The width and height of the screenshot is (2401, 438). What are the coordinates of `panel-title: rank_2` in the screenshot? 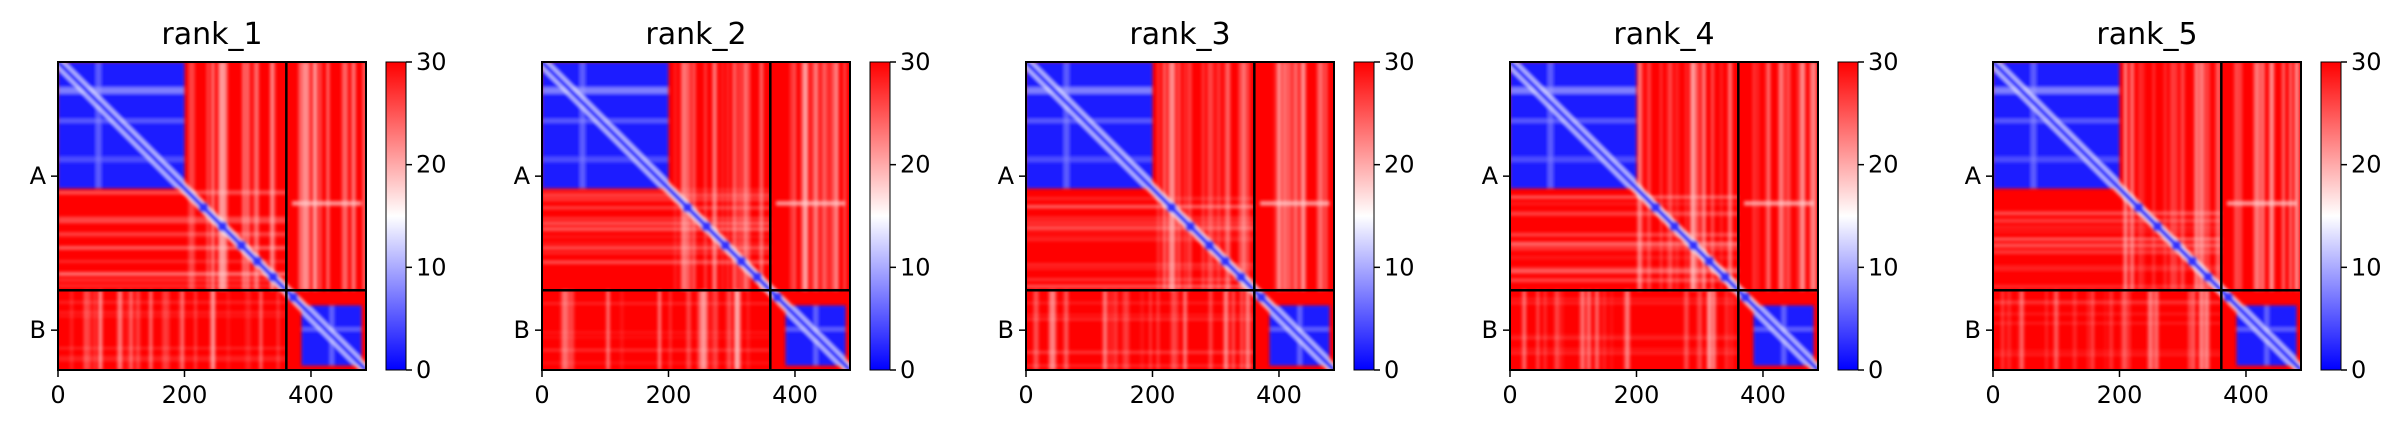 It's located at (695, 34).